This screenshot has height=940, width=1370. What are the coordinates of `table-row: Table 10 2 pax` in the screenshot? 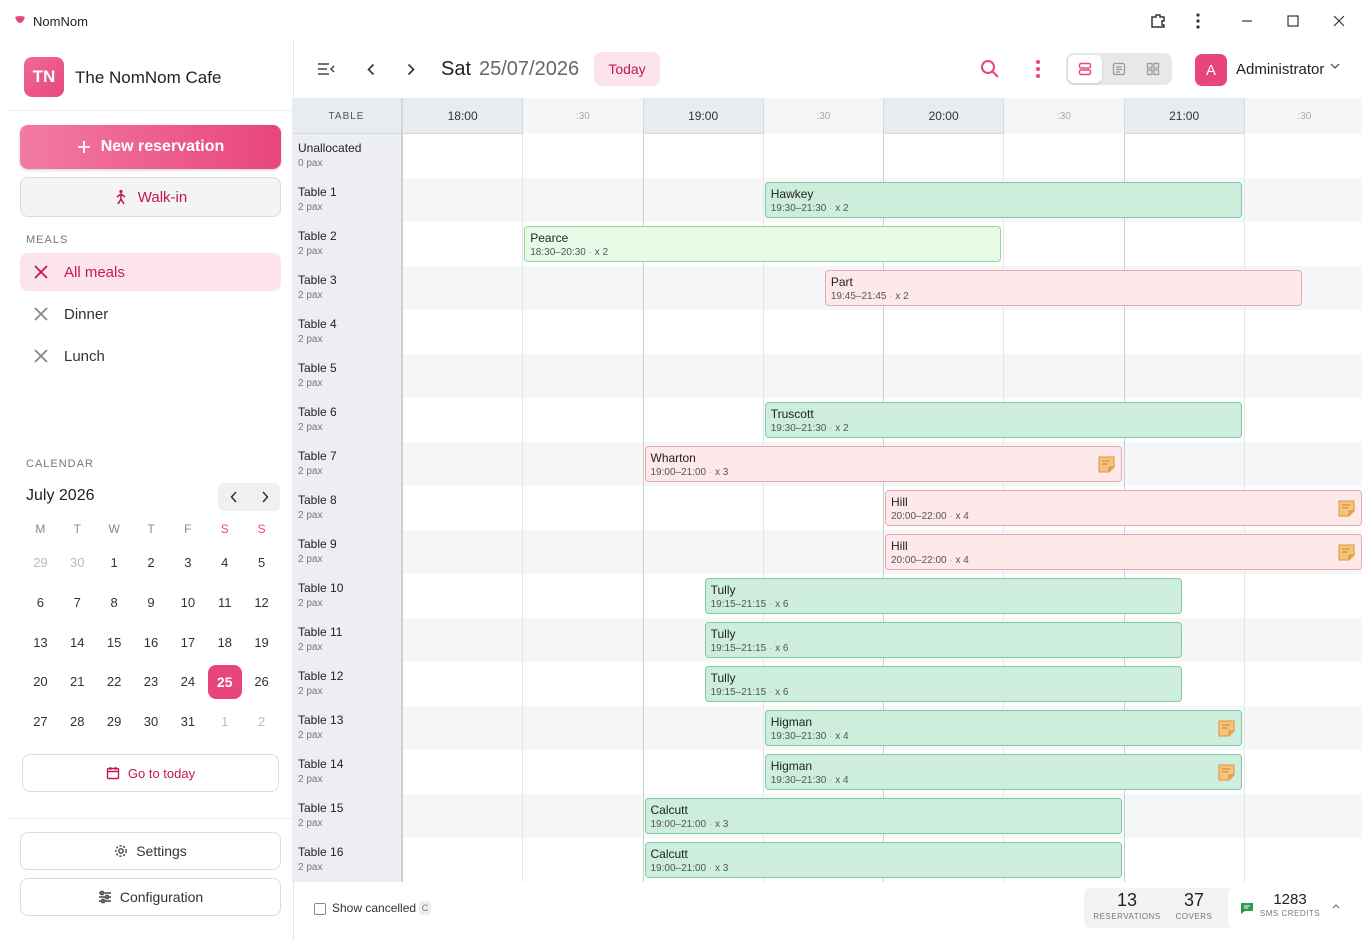 It's located at (827, 596).